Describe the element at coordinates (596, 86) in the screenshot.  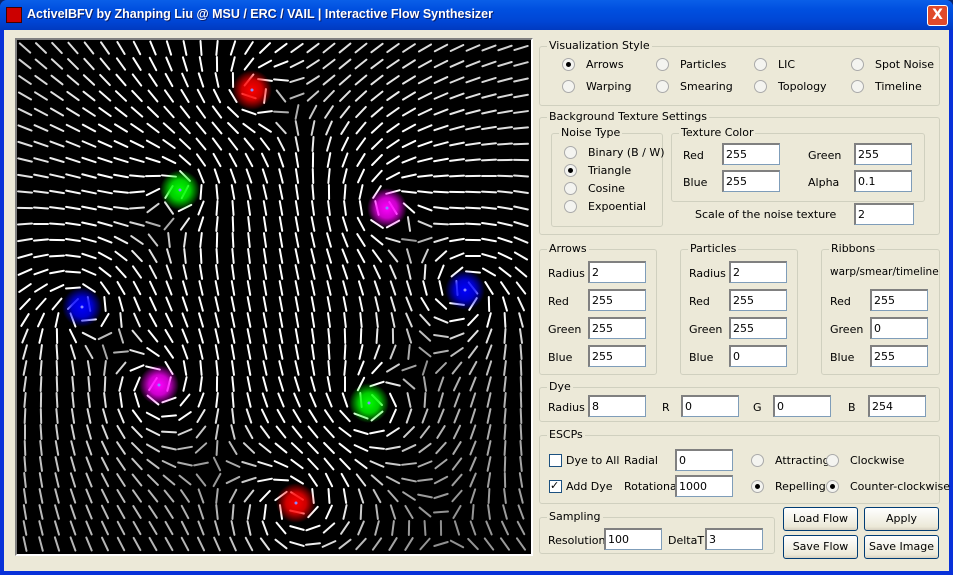
I see `vis-style-radio-warping: Warping` at that location.